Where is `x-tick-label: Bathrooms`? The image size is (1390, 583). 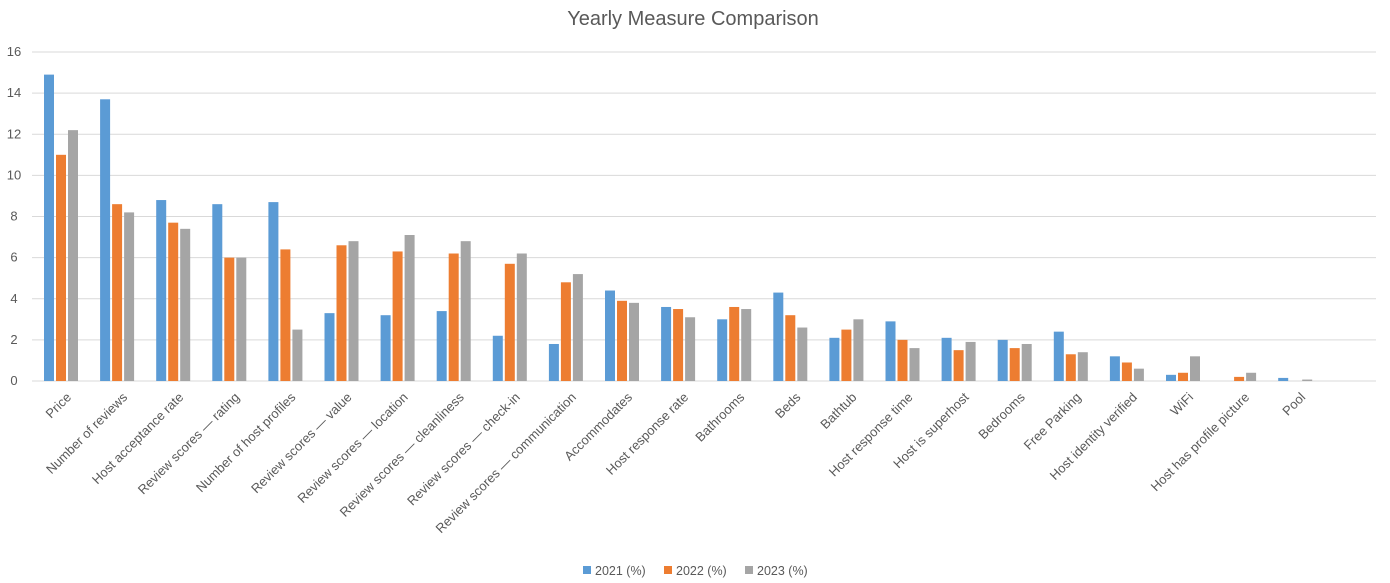
x-tick-label: Bathrooms is located at coordinates (719, 416).